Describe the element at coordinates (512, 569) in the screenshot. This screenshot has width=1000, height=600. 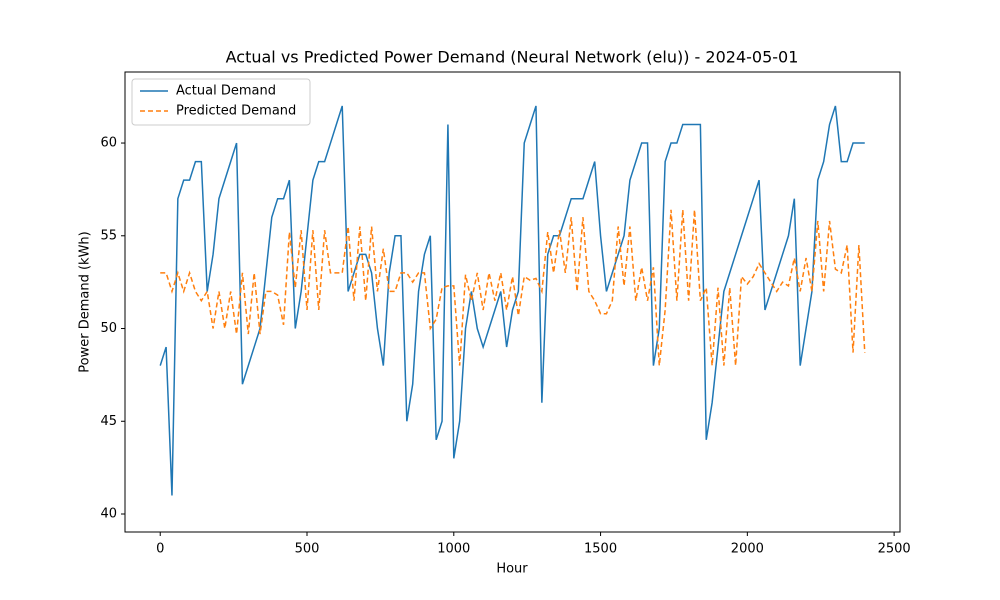
I see `x-axis-label: Hour` at that location.